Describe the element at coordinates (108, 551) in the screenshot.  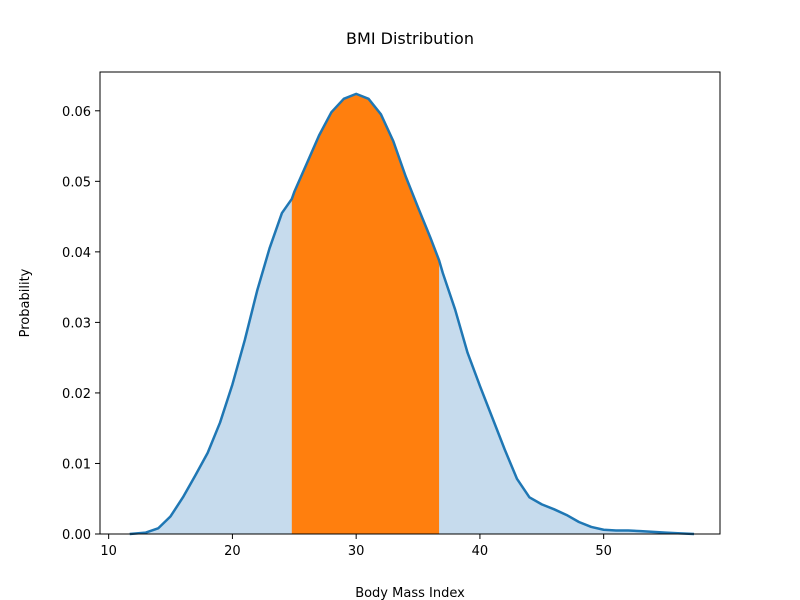
I see `x-tick-label: 10` at that location.